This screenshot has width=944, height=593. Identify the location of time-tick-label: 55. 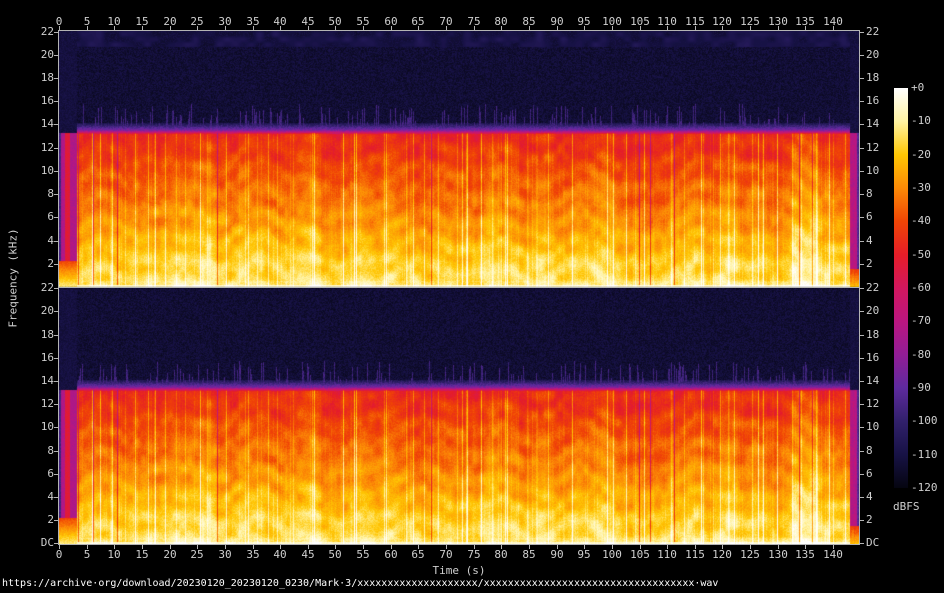
(363, 21).